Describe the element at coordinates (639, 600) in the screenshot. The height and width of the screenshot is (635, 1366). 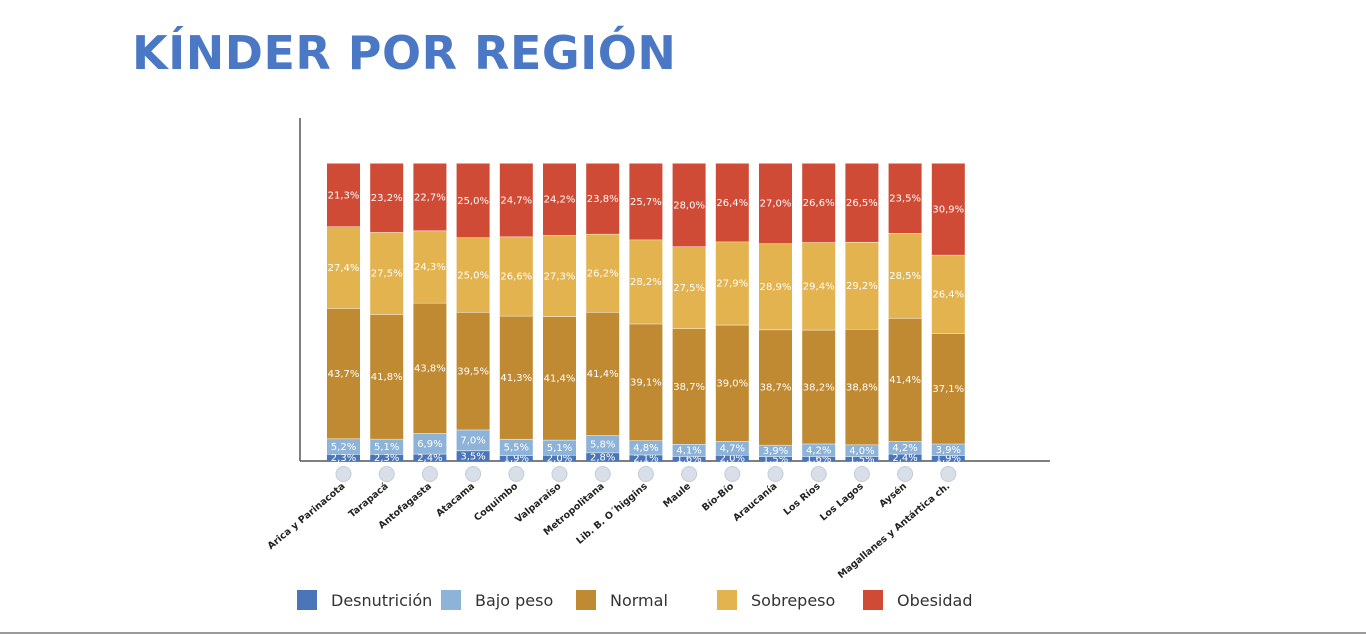
I see `legend-label: Normal` at that location.